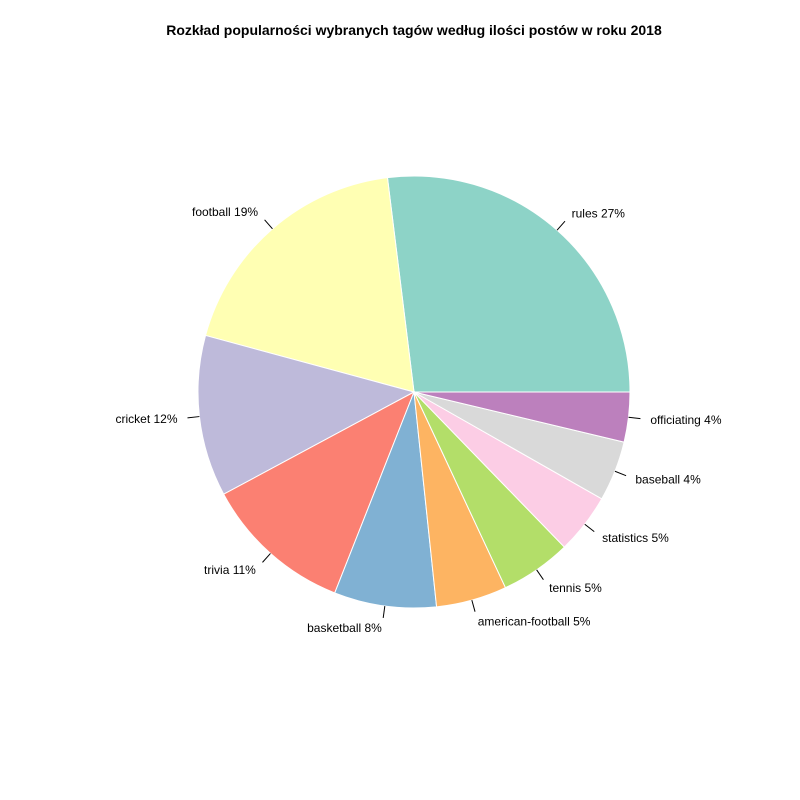 Image resolution: width=800 pixels, height=800 pixels. Describe the element at coordinates (540, 574) in the screenshot. I see `leader-line-tennis` at that location.